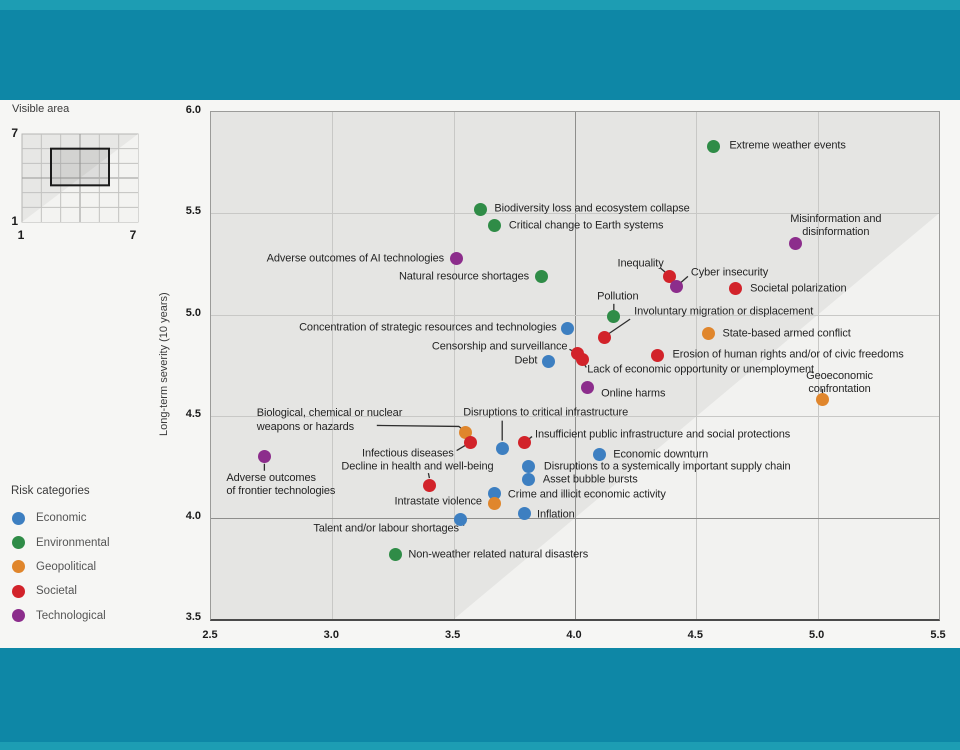  Describe the element at coordinates (14, 133) in the screenshot. I see `minimap-ymax-label: 7` at that location.